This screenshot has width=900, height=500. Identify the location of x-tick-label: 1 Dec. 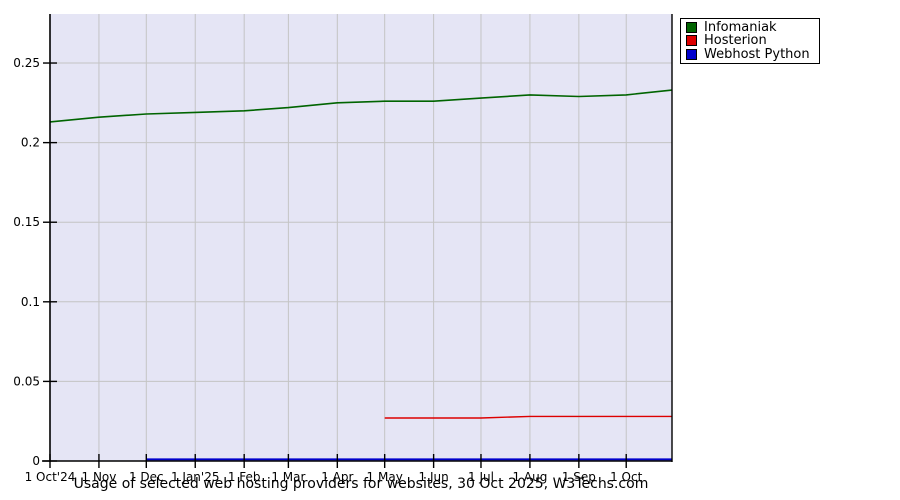
(146, 477).